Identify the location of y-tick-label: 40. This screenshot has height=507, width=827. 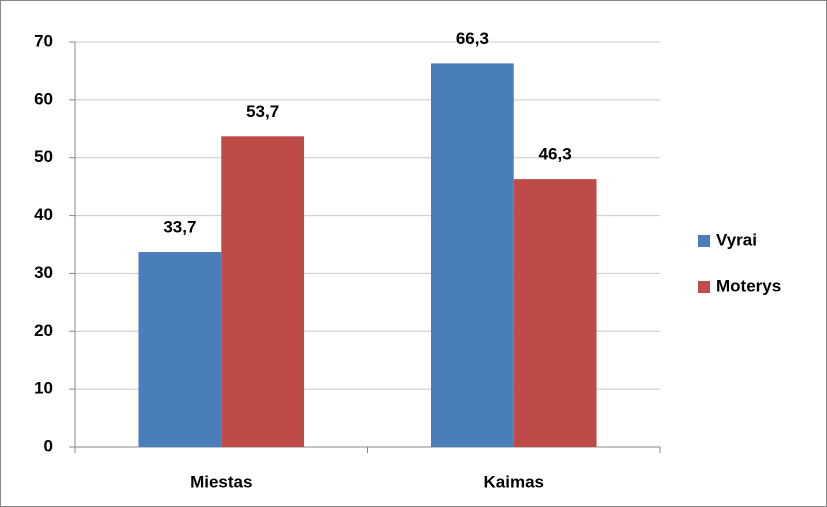
(43, 214).